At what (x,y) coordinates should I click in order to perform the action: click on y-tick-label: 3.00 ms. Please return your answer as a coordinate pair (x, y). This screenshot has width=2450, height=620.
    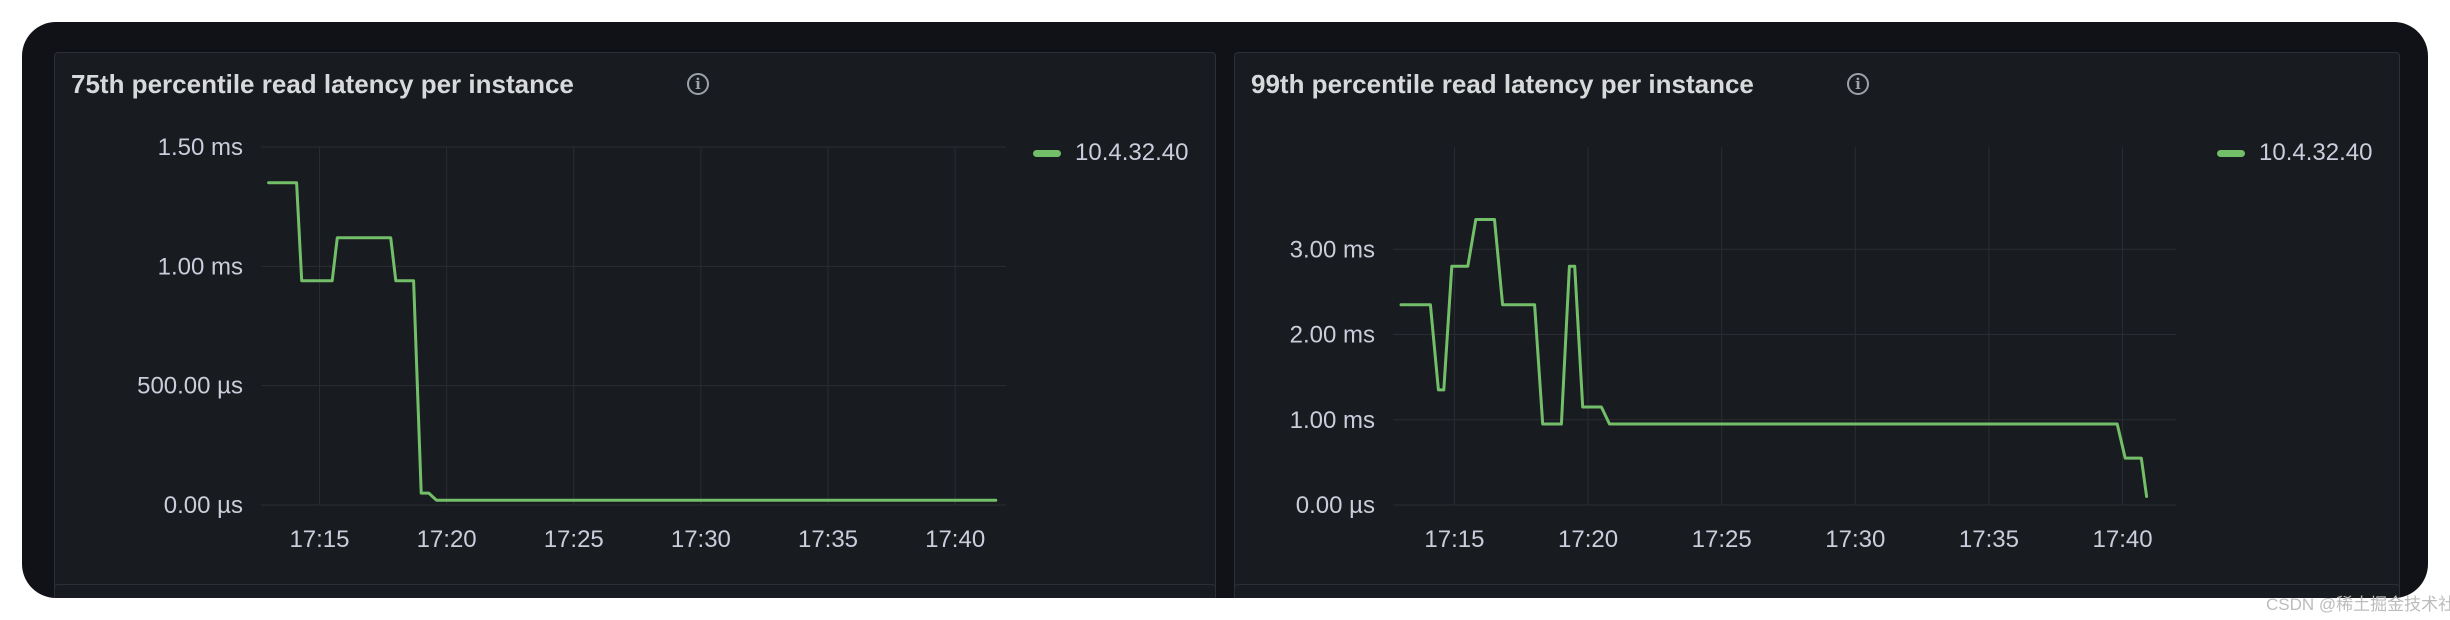
    Looking at the image, I should click on (1332, 249).